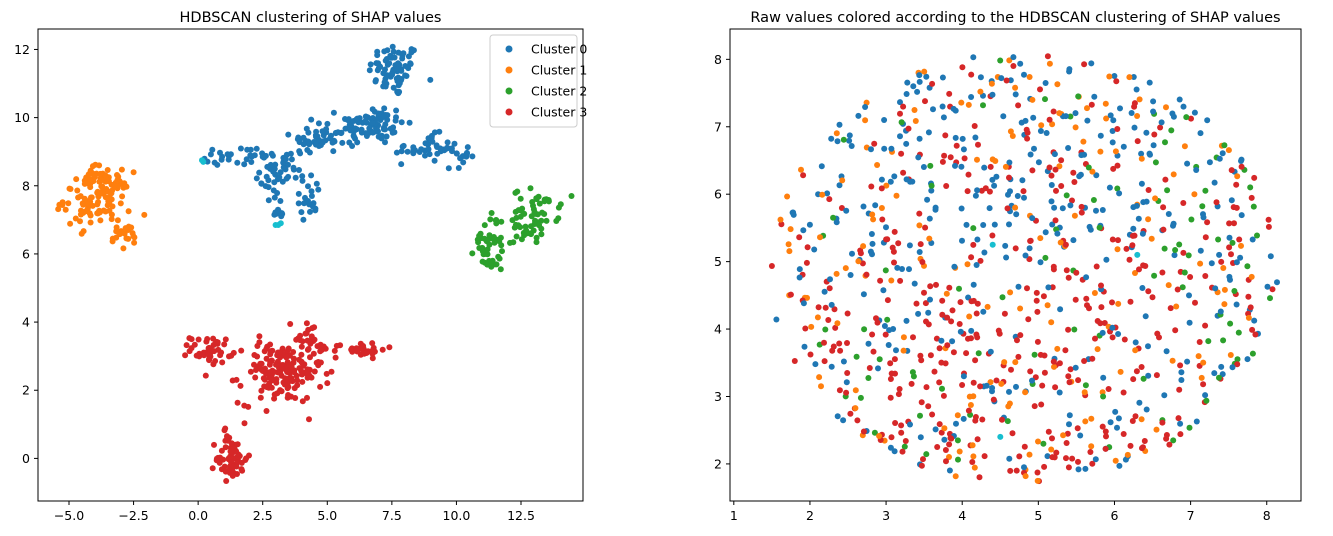 Image resolution: width=1333 pixels, height=536 pixels. Describe the element at coordinates (457, 515) in the screenshot. I see `x-tick-label: 10.0` at that location.